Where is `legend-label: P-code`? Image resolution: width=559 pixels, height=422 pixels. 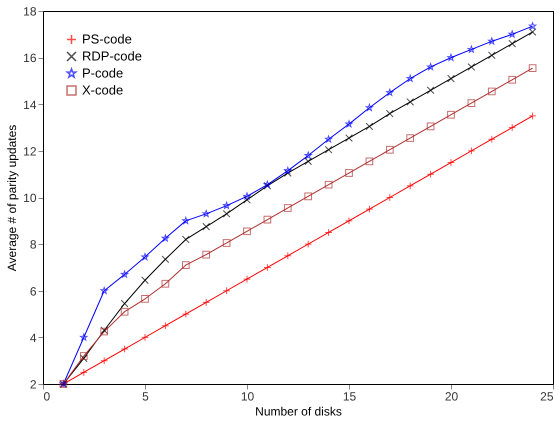 legend-label: P-code is located at coordinates (103, 73).